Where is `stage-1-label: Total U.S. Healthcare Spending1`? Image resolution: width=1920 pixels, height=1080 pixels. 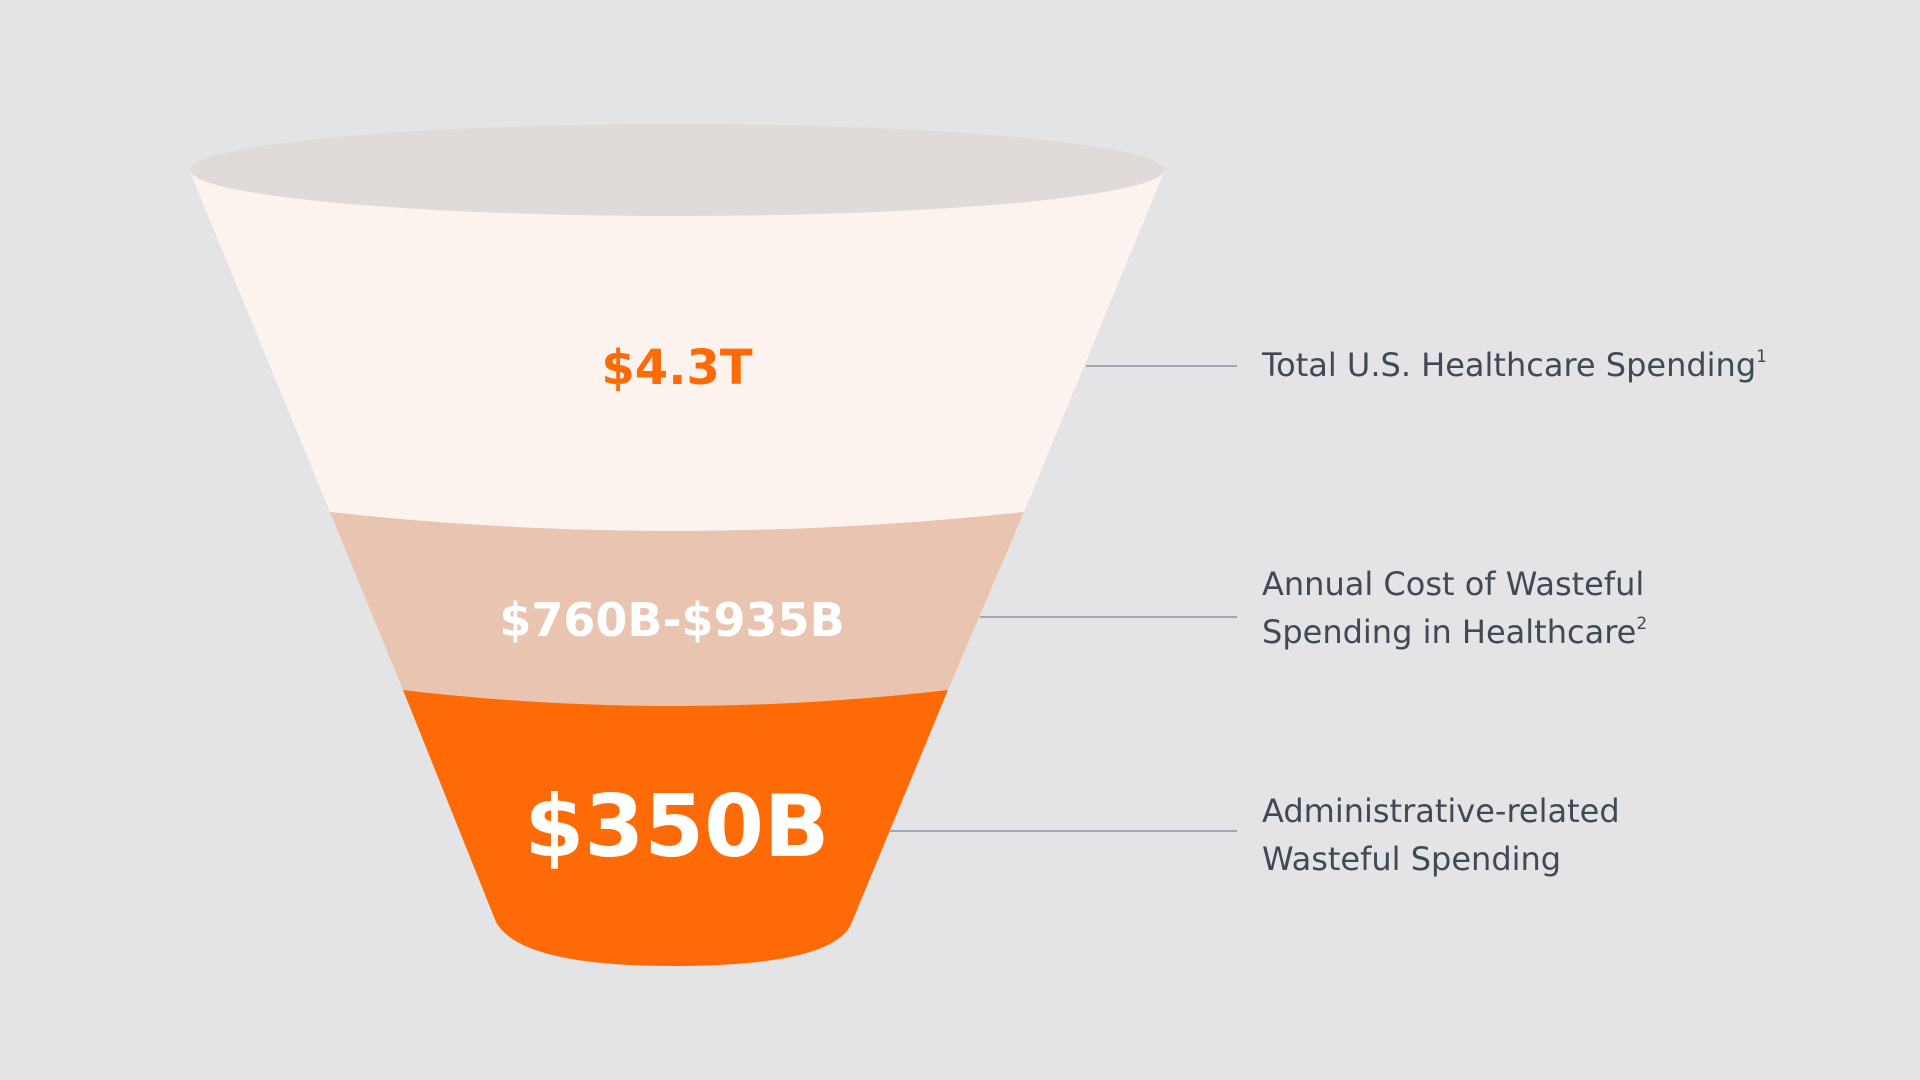
stage-1-label: Total U.S. Healthcare Spending1 is located at coordinates (1514, 365).